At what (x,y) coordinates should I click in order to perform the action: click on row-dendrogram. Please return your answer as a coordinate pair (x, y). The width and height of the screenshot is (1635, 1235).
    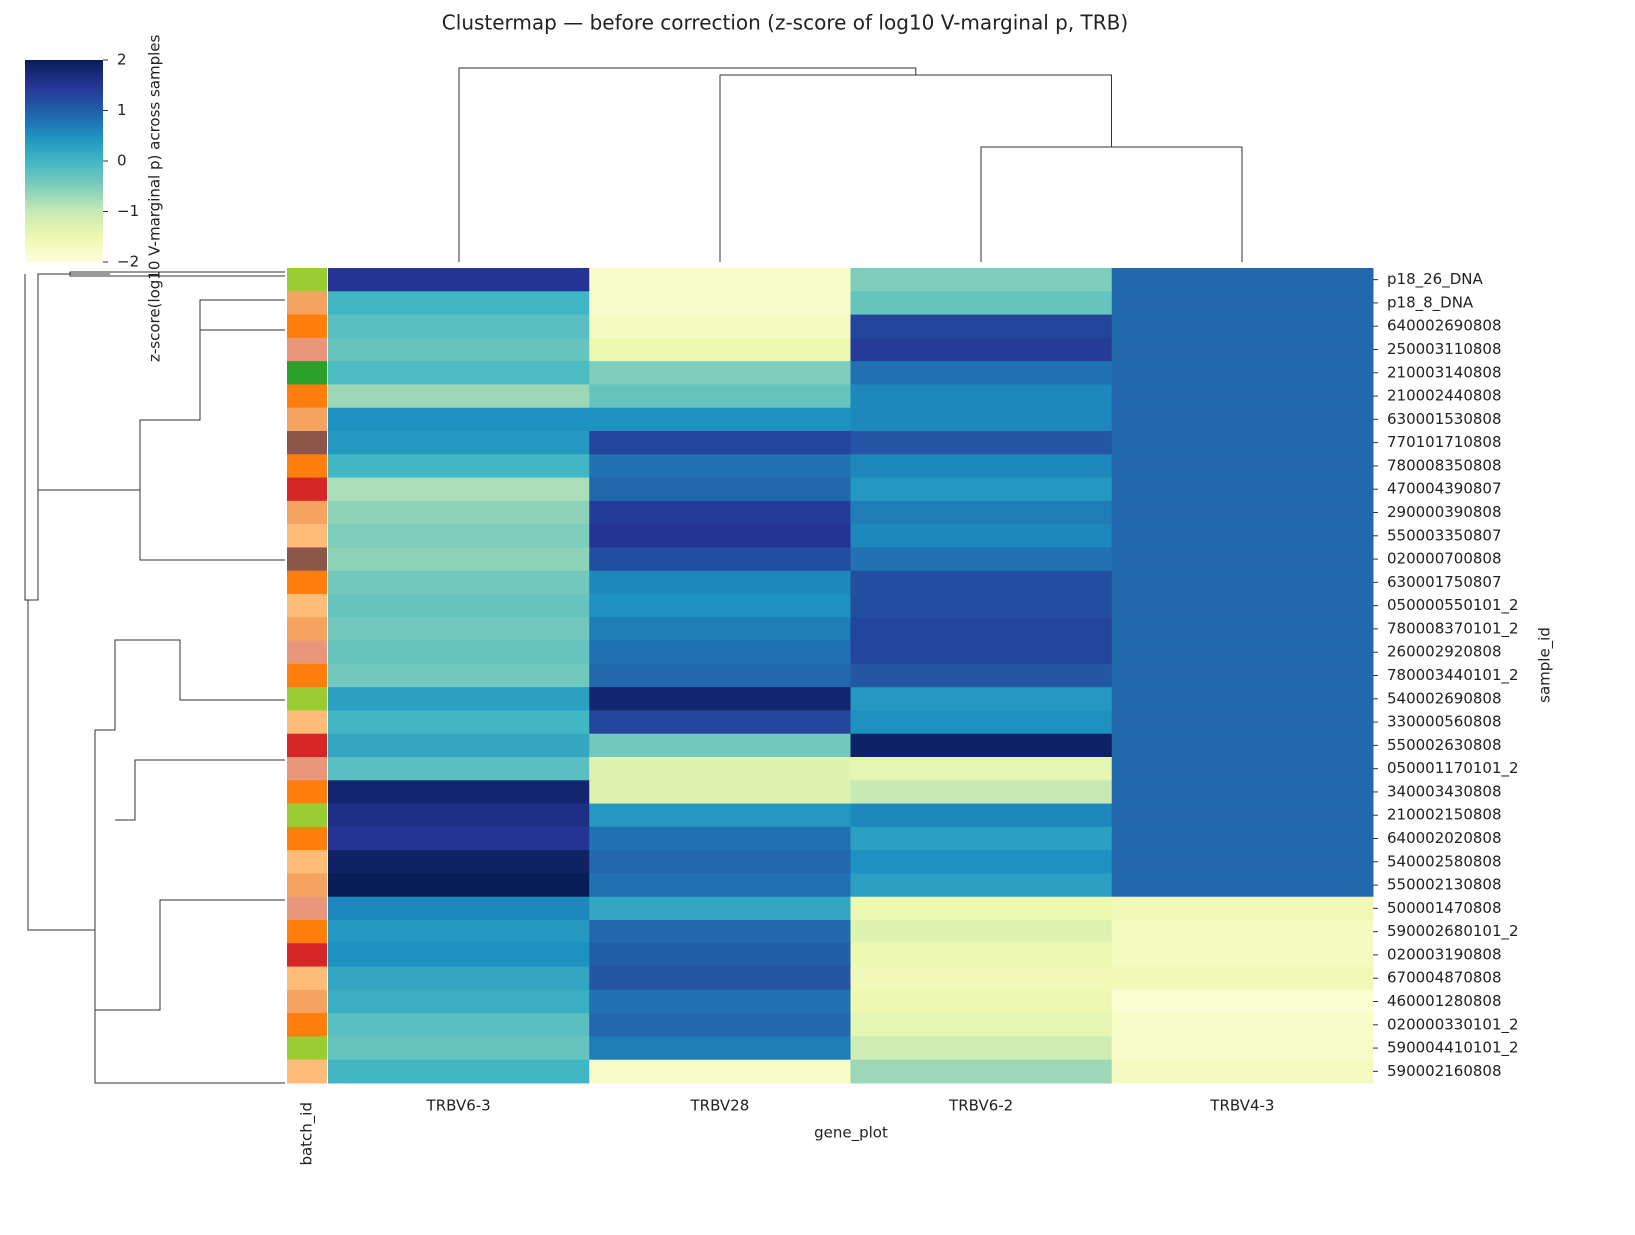
    Looking at the image, I should click on (154, 677).